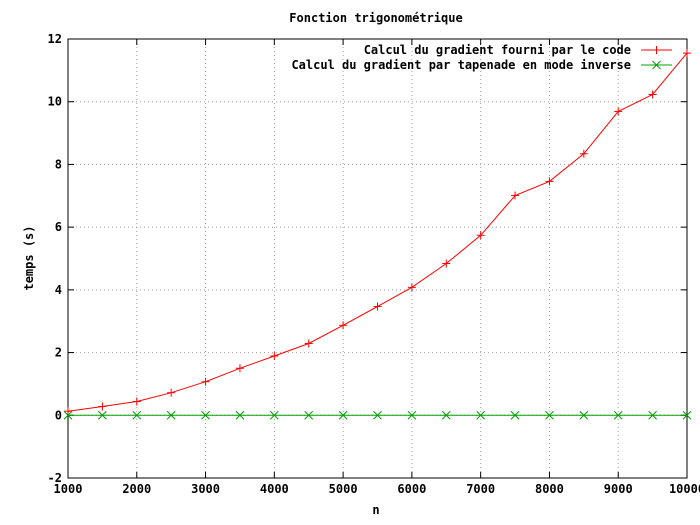 The image size is (700, 525). Describe the element at coordinates (55, 478) in the screenshot. I see `y-tick-label-0: -2` at that location.